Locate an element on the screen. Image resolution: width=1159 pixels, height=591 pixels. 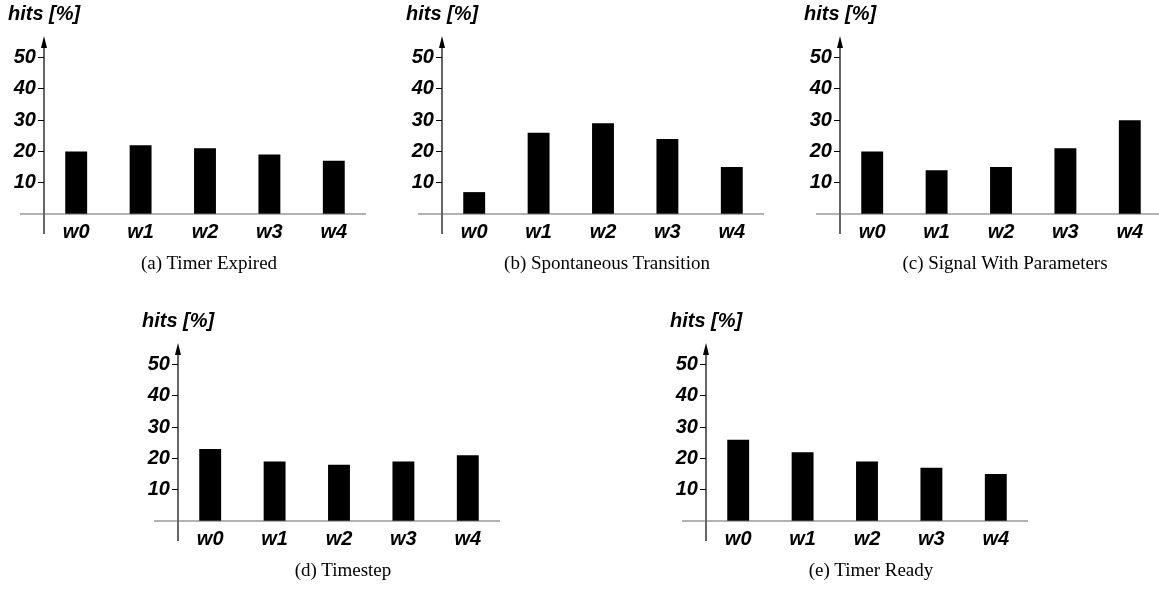
text: (c) Signal With Parameters is located at coordinates (1005, 263).